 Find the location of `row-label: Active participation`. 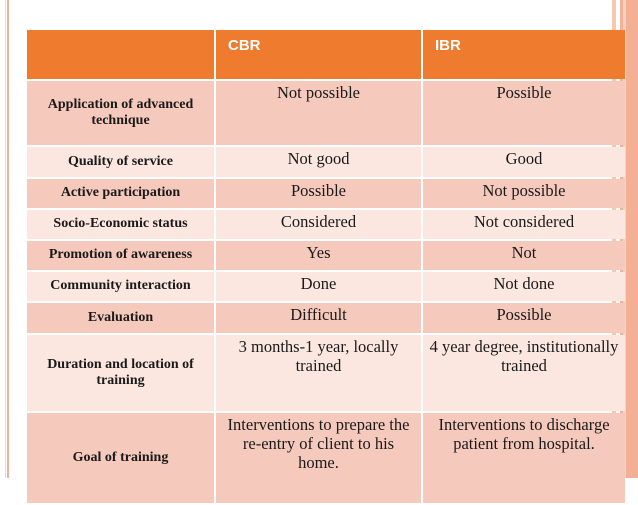

row-label: Active participation is located at coordinates (120, 193).